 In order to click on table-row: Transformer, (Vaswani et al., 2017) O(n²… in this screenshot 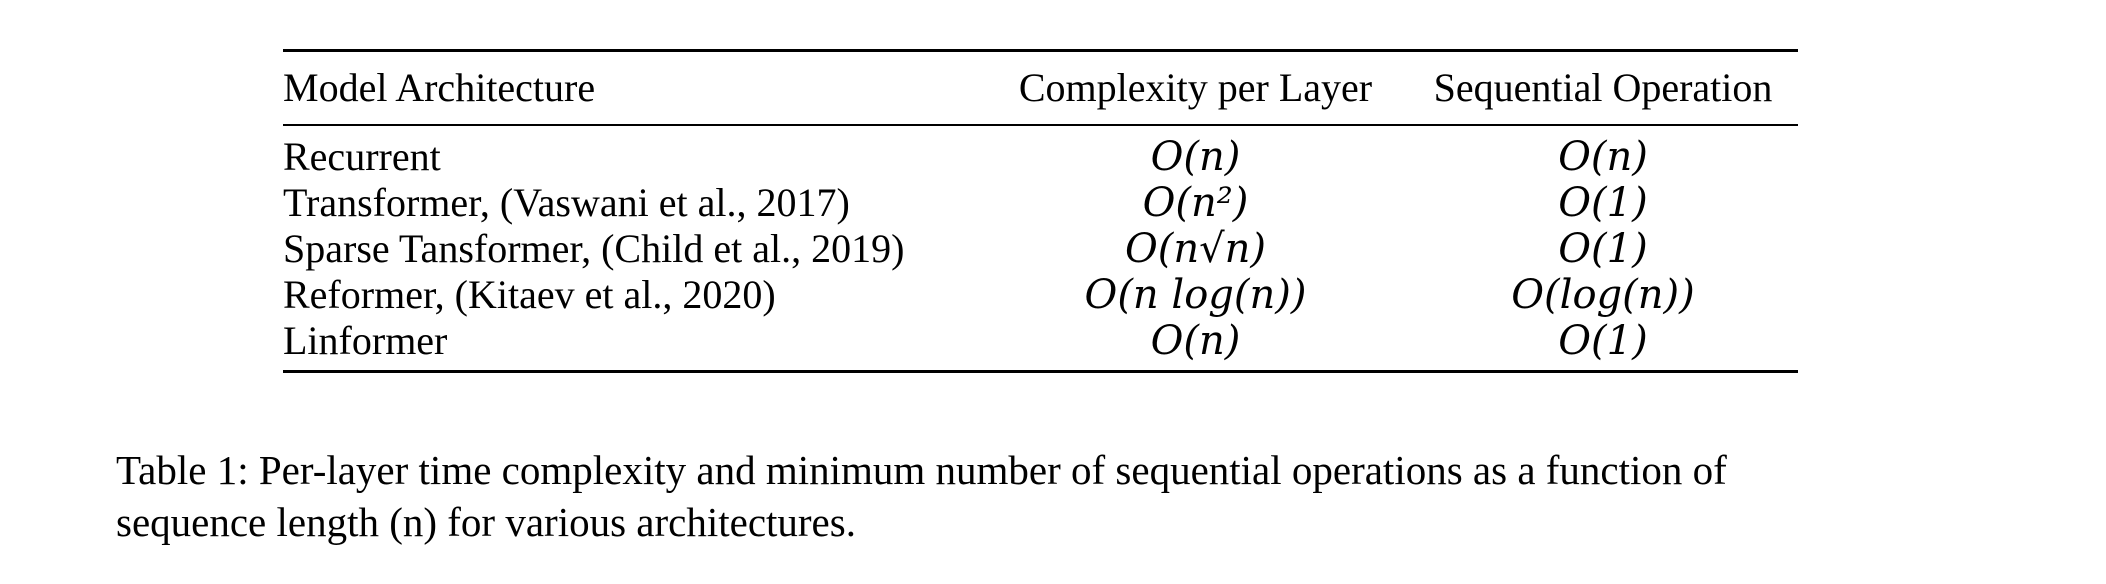, I will do `click(1040, 203)`.